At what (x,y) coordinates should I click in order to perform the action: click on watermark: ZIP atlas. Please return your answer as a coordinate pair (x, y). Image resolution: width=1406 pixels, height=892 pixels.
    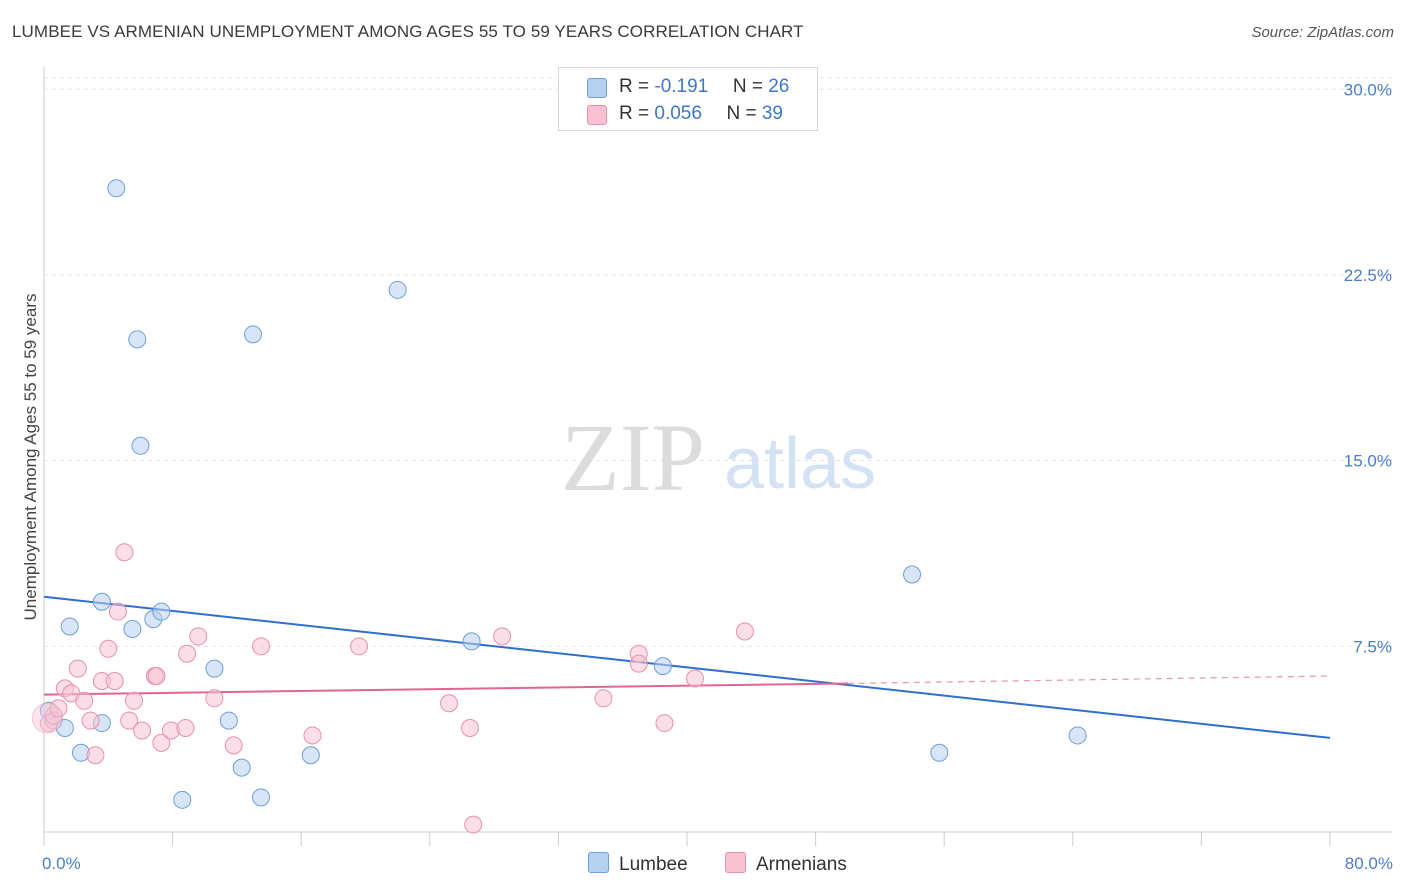
    Looking at the image, I should click on (718, 457).